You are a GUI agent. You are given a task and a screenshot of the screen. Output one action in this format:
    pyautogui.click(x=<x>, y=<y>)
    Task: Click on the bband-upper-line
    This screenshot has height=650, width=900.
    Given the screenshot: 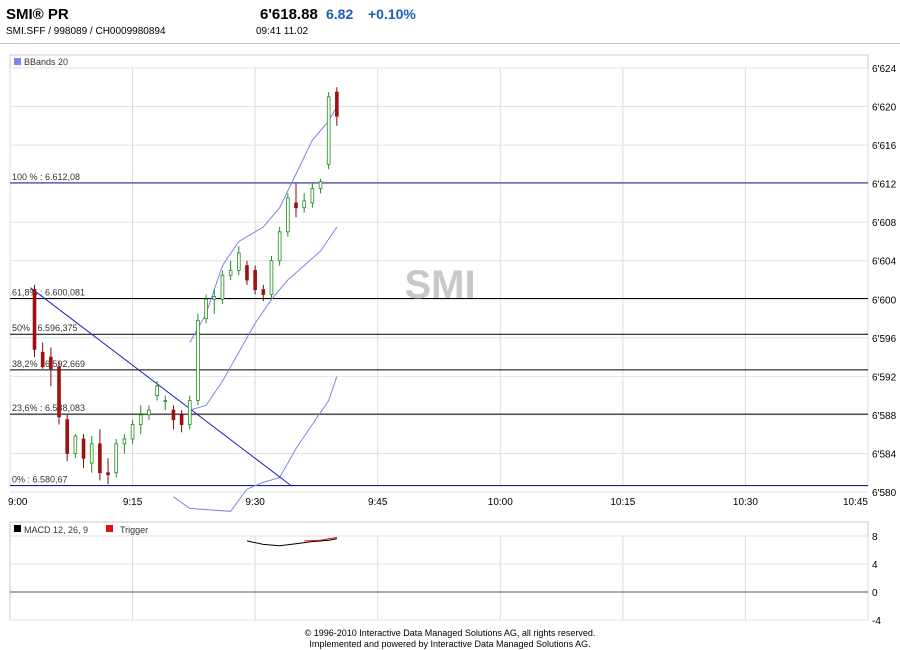 What is the action you would take?
    pyautogui.click(x=263, y=224)
    